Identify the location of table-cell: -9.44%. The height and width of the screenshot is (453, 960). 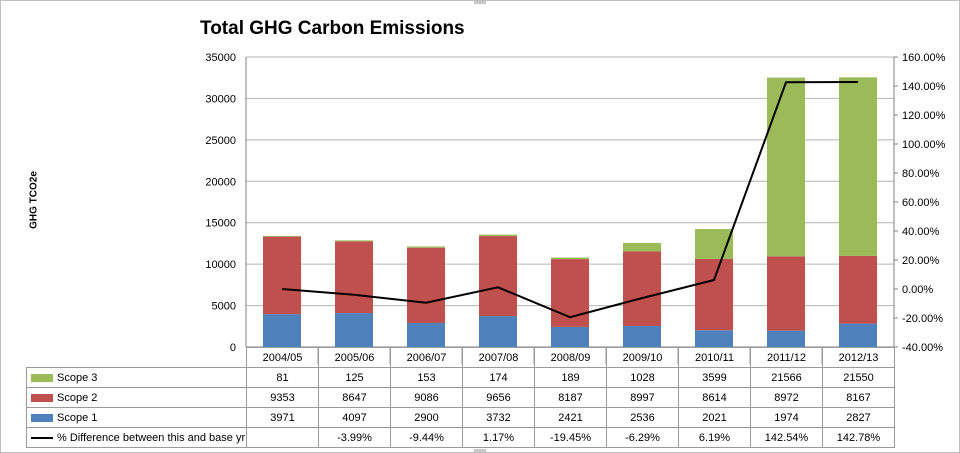
(426, 437).